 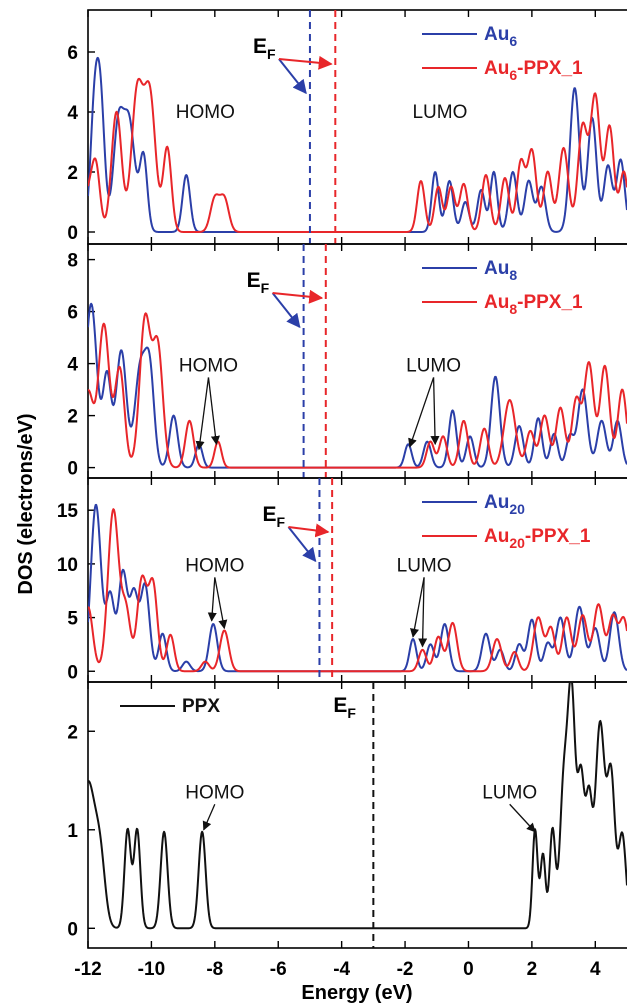 I want to click on y-tick-label: 8, so click(x=72, y=261).